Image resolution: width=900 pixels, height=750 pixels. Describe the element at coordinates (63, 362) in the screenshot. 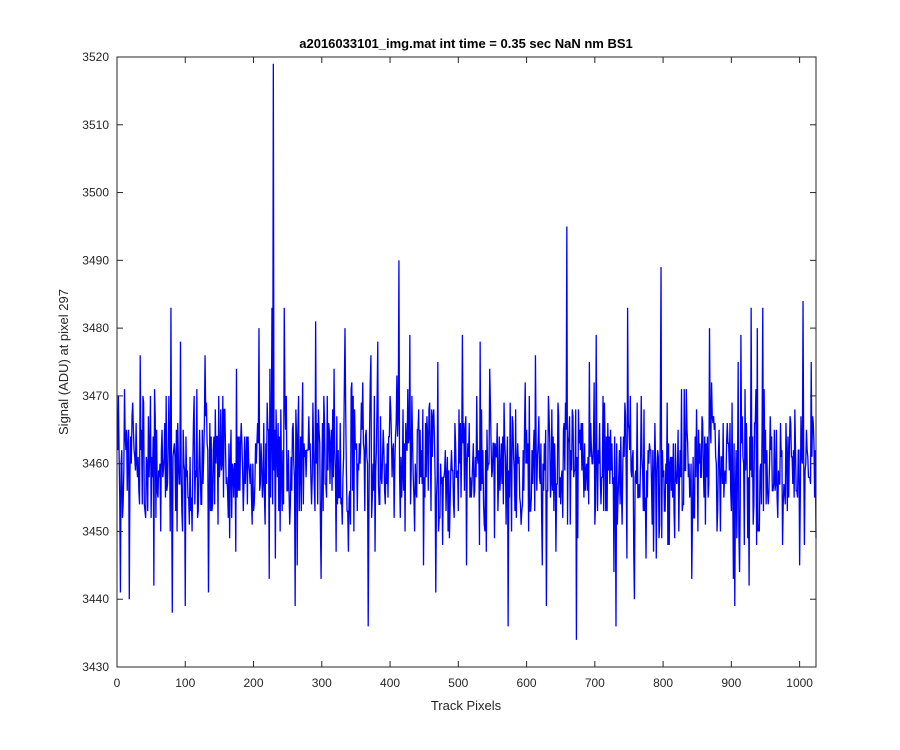

I see `y-axis-label: Signal (ADU) at pixel 297` at that location.